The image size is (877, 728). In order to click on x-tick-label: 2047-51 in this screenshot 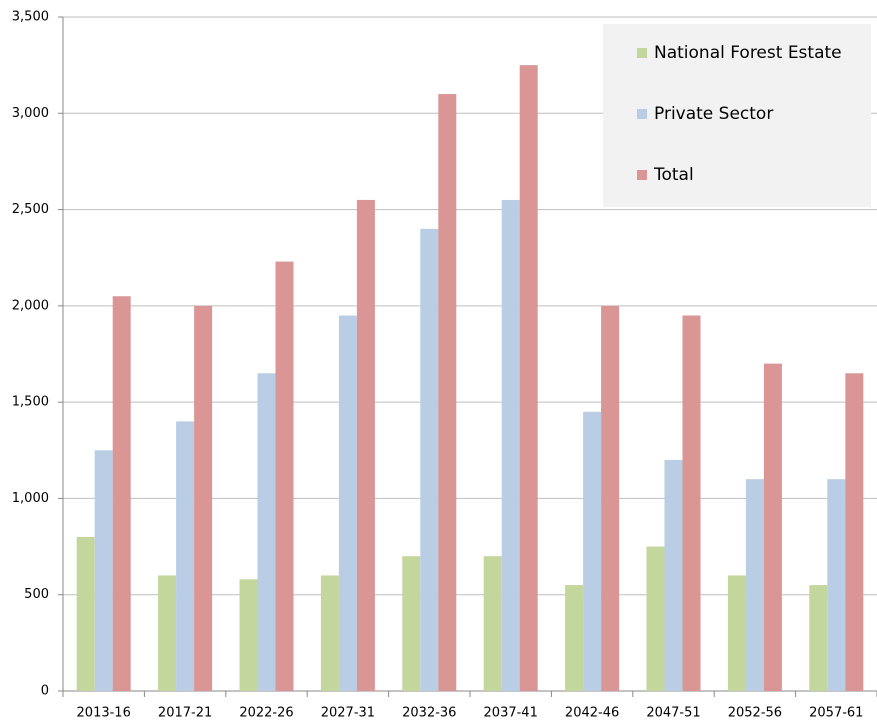, I will do `click(673, 713)`.